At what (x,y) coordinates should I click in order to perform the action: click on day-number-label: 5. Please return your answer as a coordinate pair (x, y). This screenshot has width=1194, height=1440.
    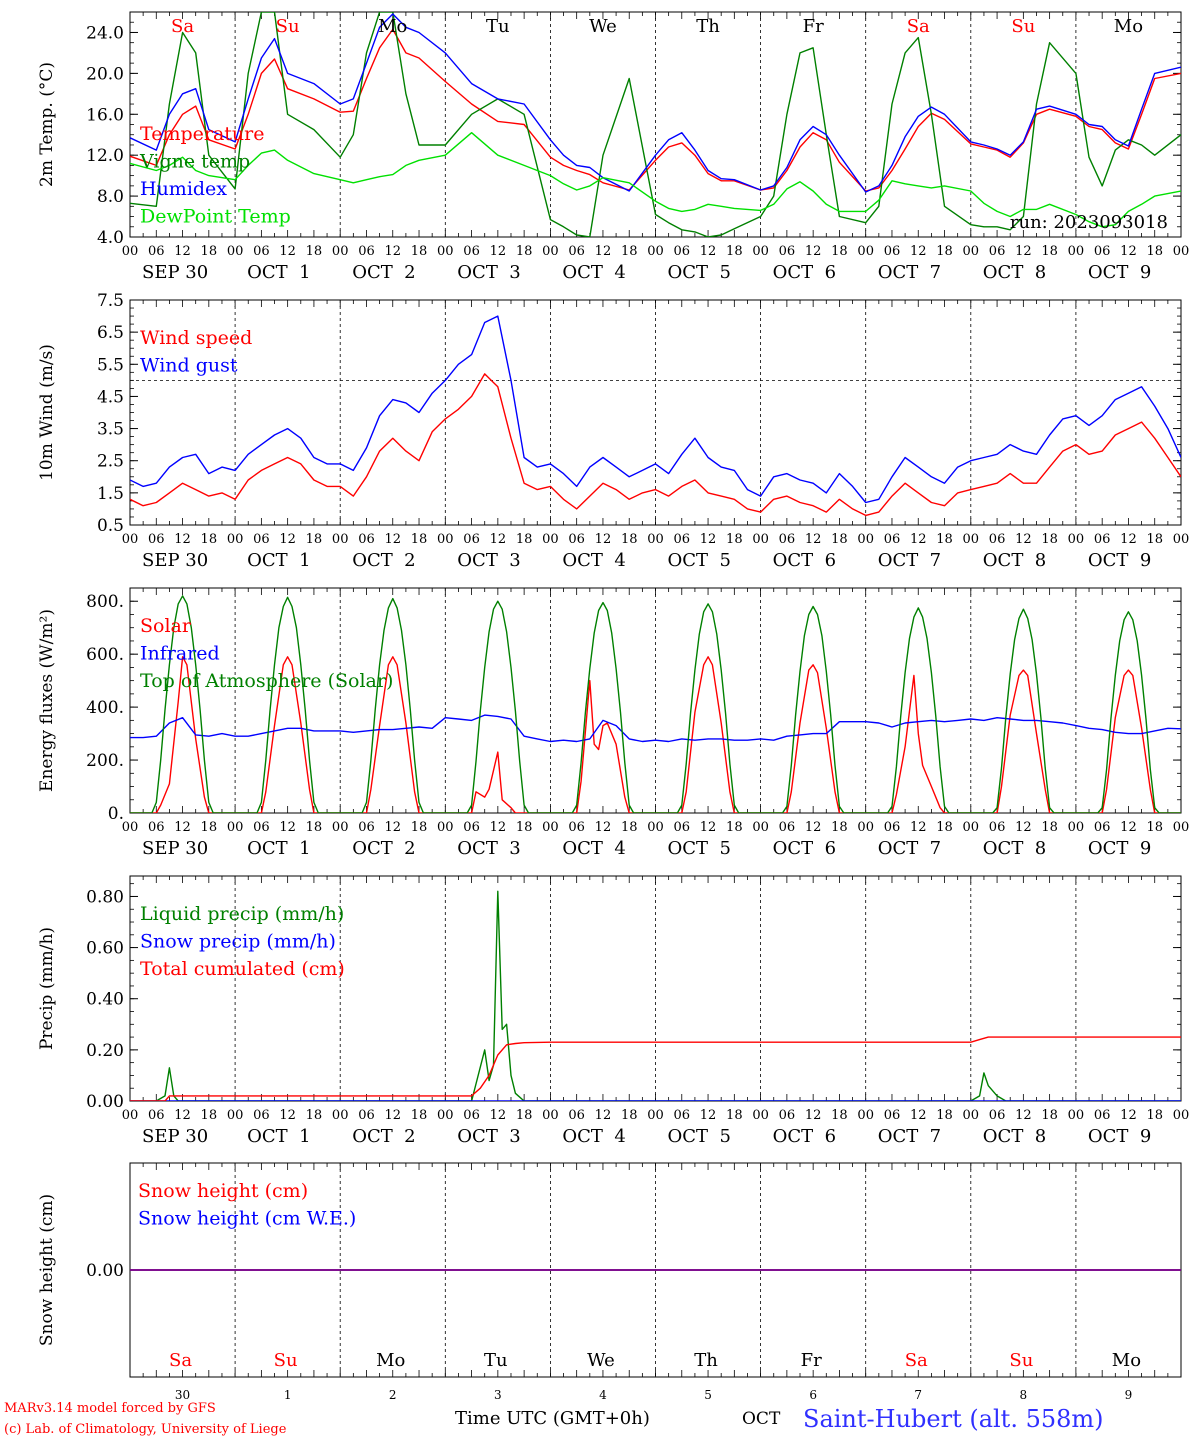
    Looking at the image, I should click on (708, 1395).